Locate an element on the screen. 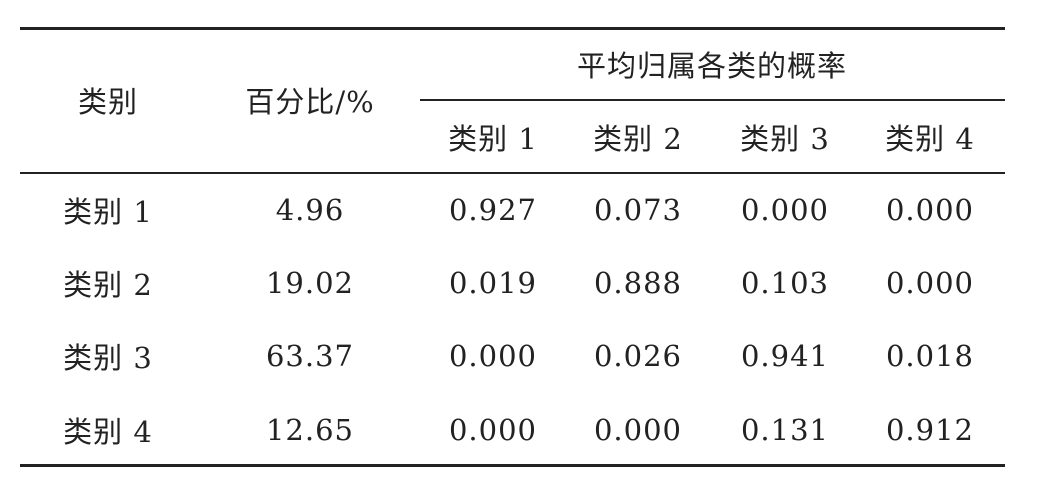  table-cell: 0.888 is located at coordinates (638, 283).